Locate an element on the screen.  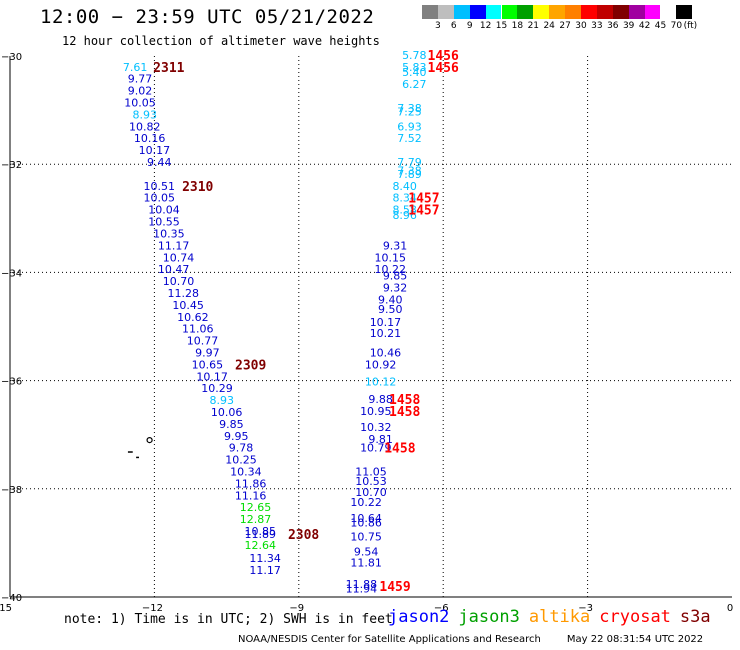
lon-tick-label: −6 is located at coordinates (441, 608).